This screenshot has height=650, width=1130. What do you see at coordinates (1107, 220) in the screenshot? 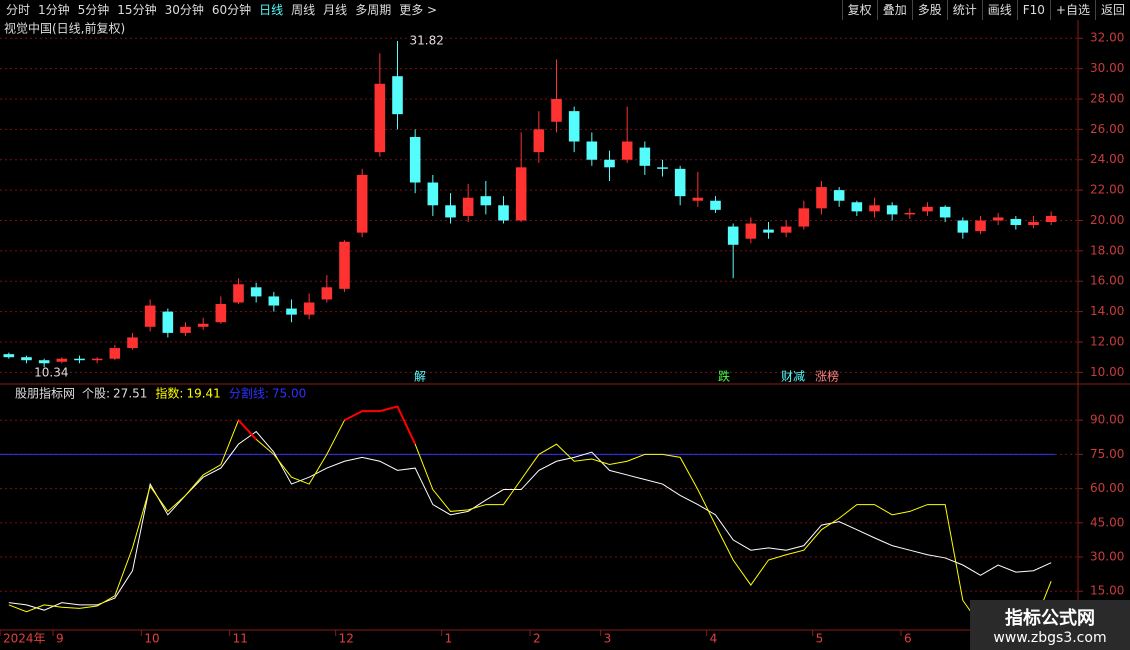
I see `y-tick-label: 20.00` at bounding box center [1107, 220].